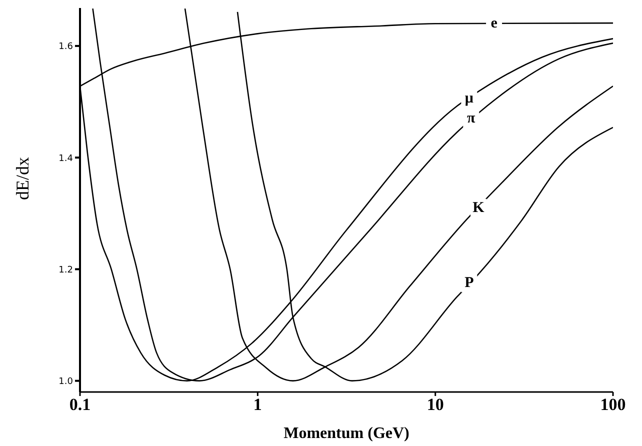 The image size is (642, 446). What do you see at coordinates (469, 283) in the screenshot?
I see `annotation: P` at bounding box center [469, 283].